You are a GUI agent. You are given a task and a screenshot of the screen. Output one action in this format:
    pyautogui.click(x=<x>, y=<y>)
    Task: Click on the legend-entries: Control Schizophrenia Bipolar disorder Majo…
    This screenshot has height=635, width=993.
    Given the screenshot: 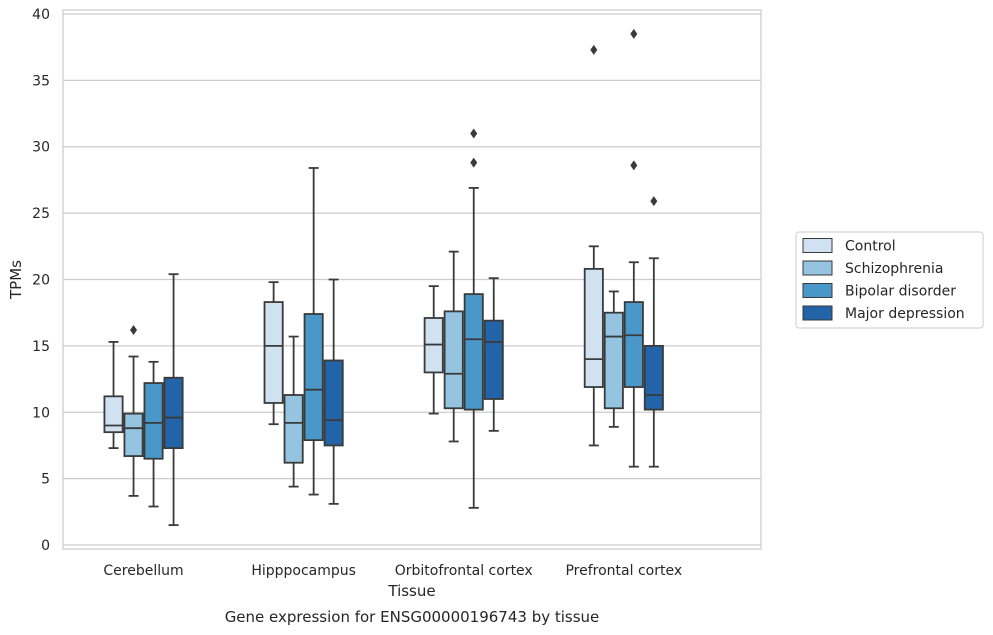 What is the action you would take?
    pyautogui.click(x=883, y=280)
    